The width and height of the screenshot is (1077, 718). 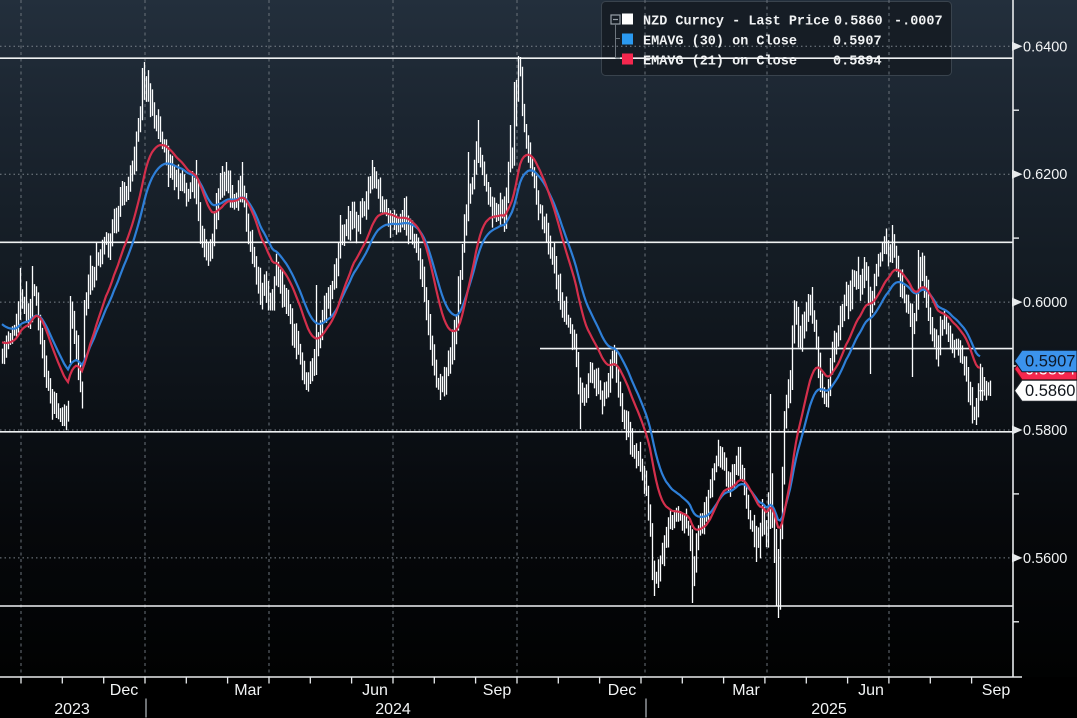 I want to click on svg-text: 0.5600, so click(x=1045, y=559).